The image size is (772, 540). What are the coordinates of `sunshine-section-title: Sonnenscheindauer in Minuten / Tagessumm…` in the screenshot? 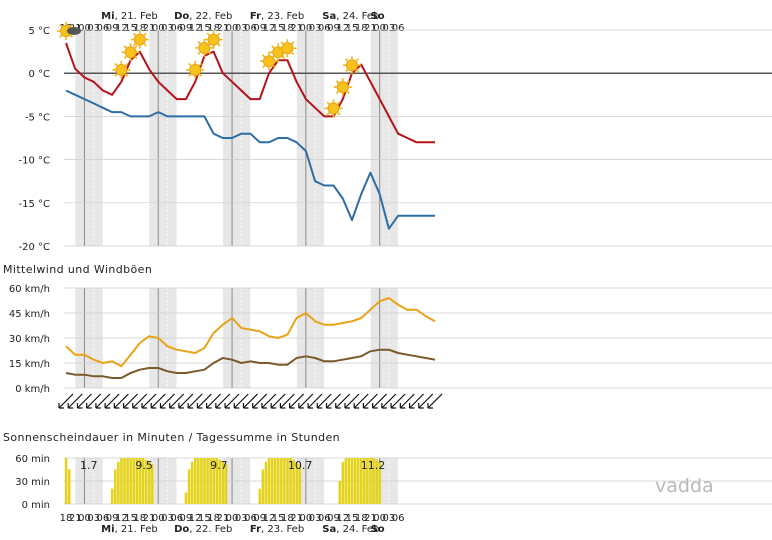 It's located at (171, 437).